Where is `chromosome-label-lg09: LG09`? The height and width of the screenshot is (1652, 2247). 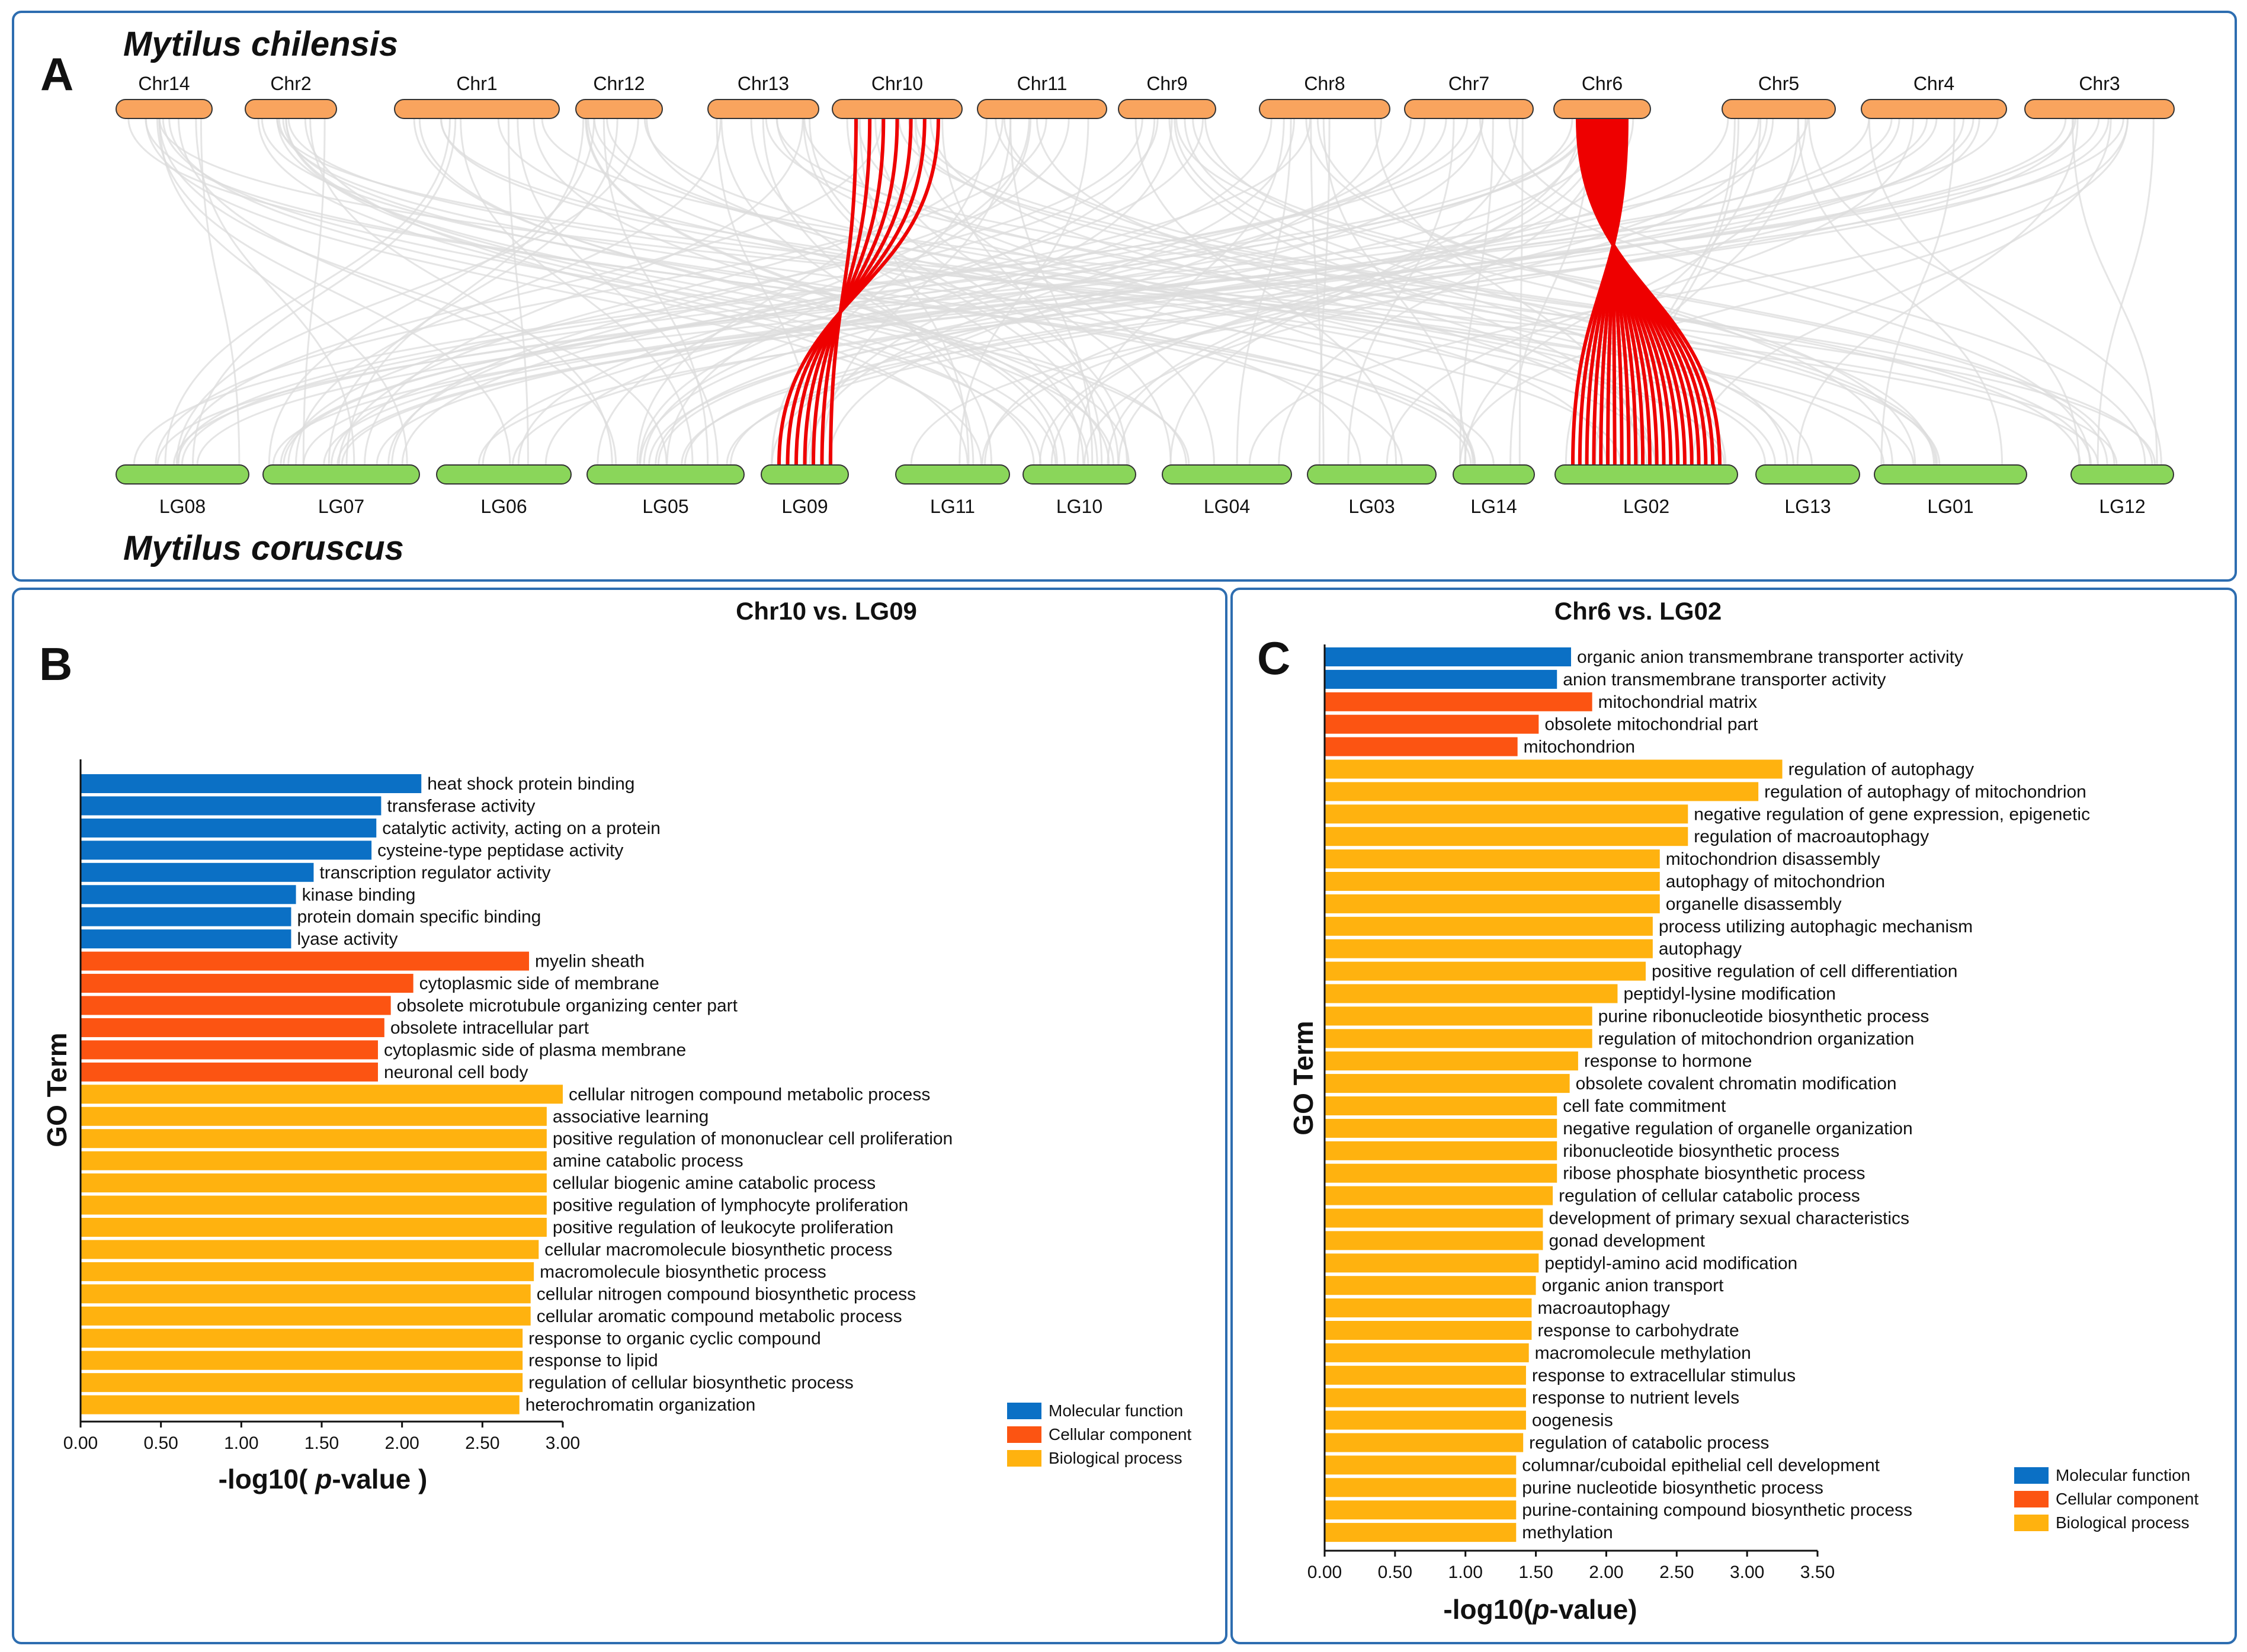 chromosome-label-lg09: LG09 is located at coordinates (804, 506).